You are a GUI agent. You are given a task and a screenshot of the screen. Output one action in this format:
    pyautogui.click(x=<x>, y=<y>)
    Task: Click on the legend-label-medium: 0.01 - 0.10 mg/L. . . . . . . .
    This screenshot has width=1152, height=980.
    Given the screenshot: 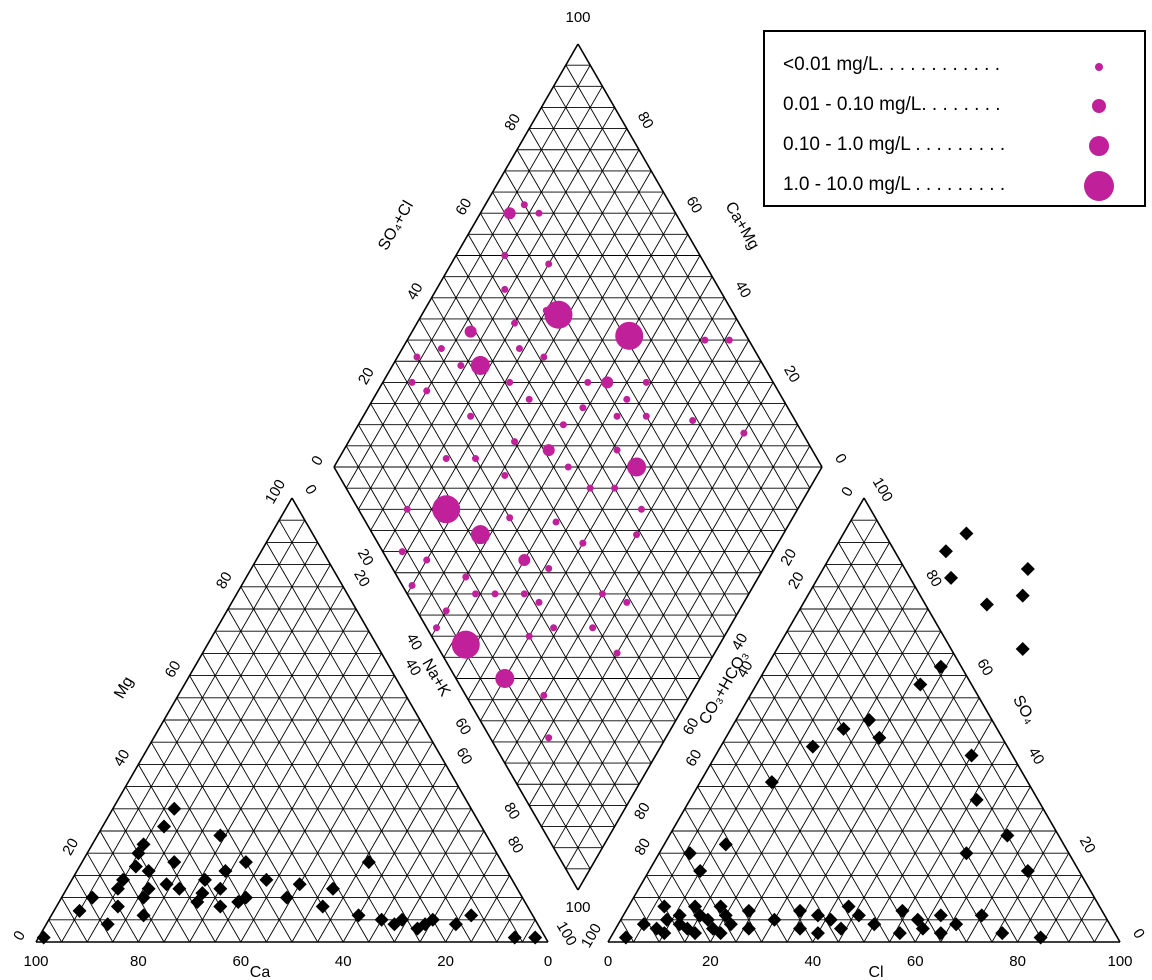 What is the action you would take?
    pyautogui.click(x=892, y=104)
    